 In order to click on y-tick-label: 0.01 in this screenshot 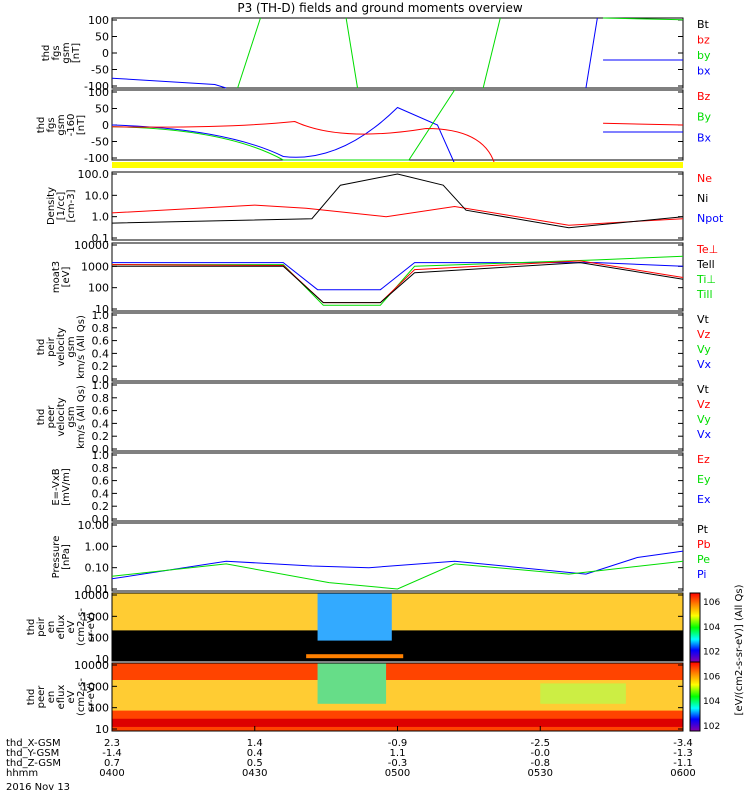, I will do `click(97, 589)`.